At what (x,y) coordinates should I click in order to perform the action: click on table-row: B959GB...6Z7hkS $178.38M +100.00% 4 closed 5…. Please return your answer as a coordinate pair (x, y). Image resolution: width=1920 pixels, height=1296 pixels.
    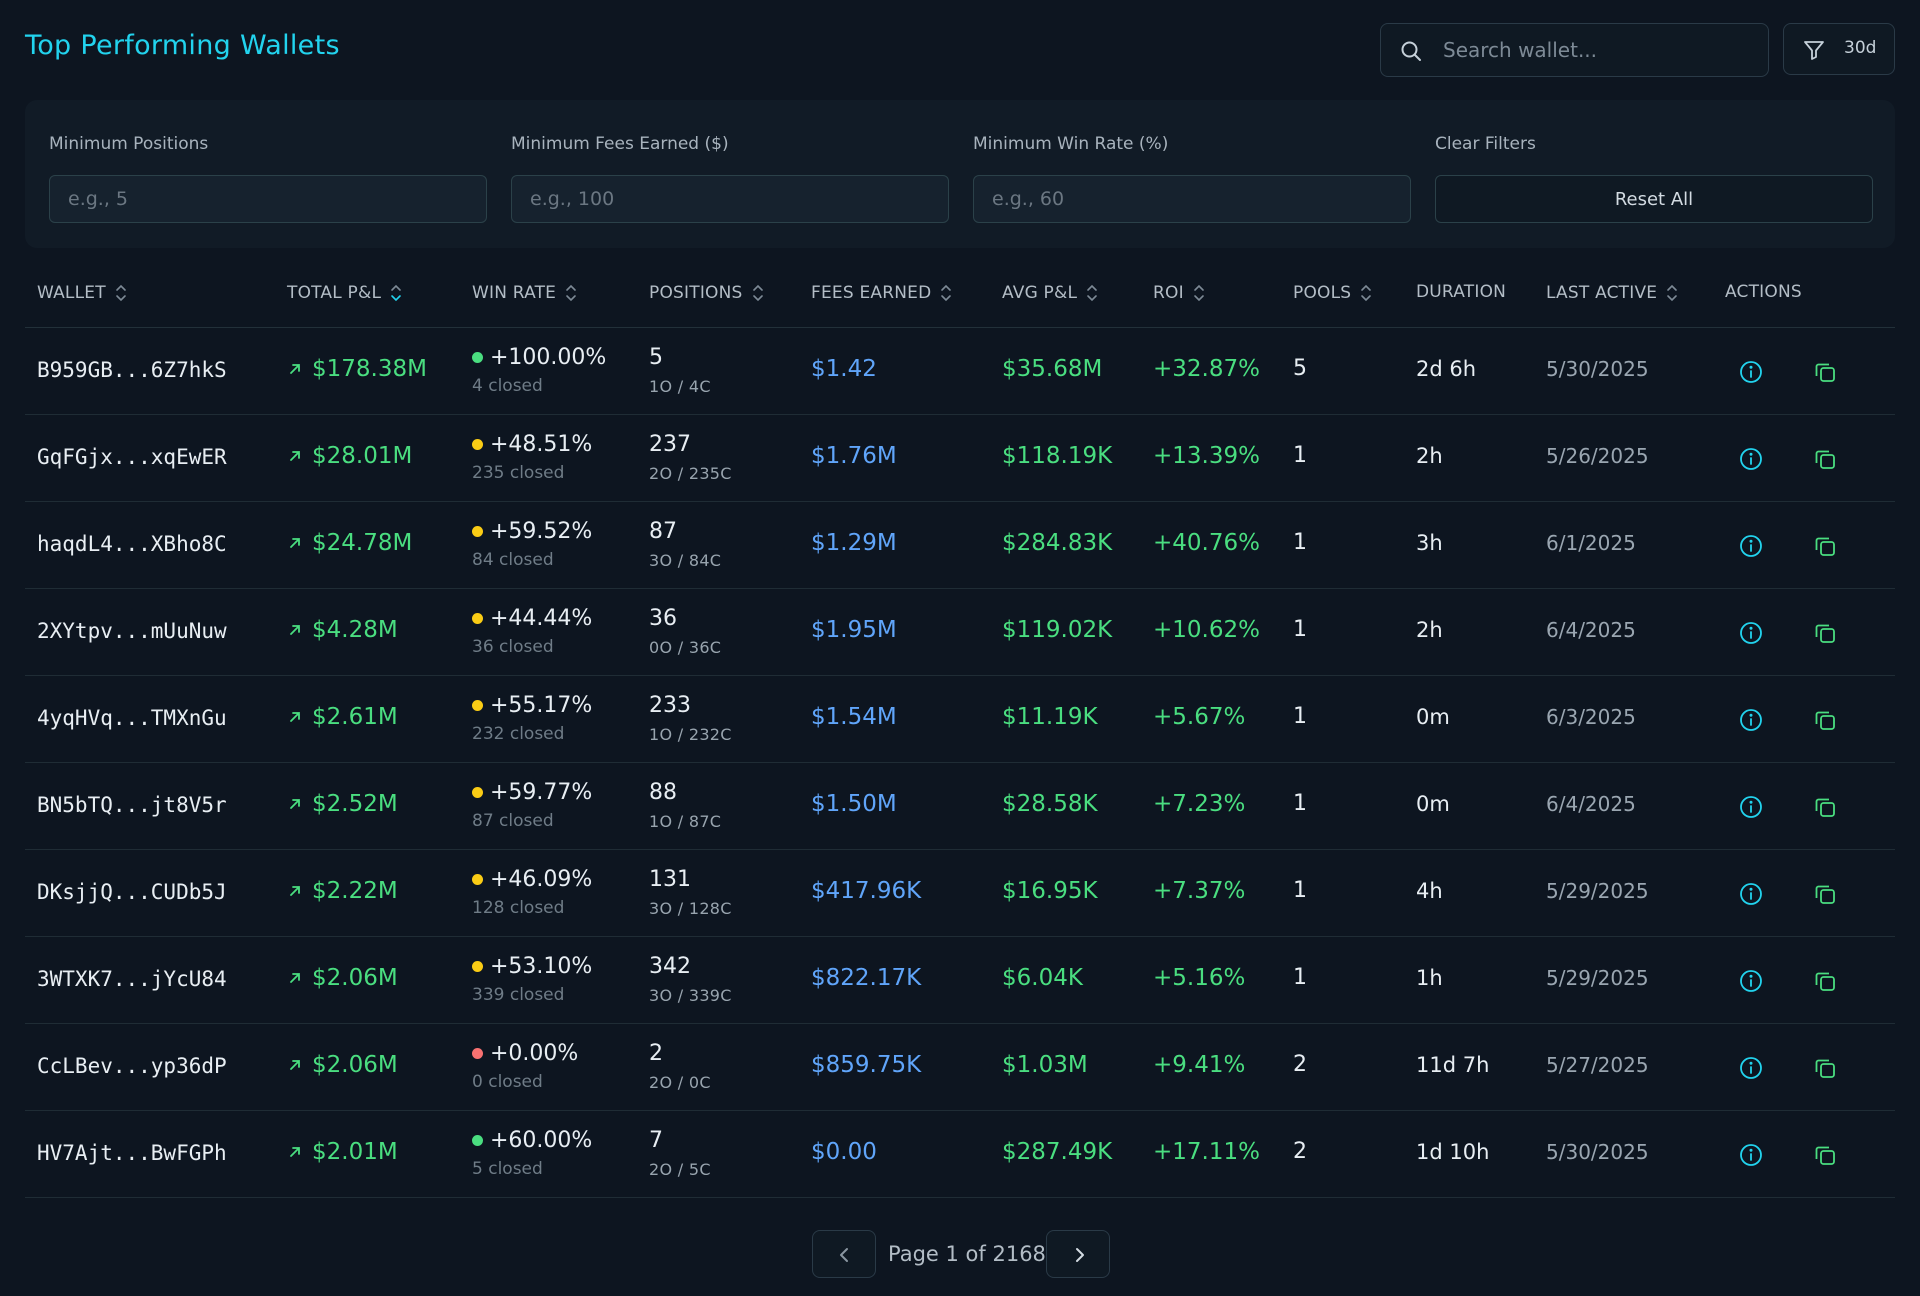
    Looking at the image, I should click on (960, 371).